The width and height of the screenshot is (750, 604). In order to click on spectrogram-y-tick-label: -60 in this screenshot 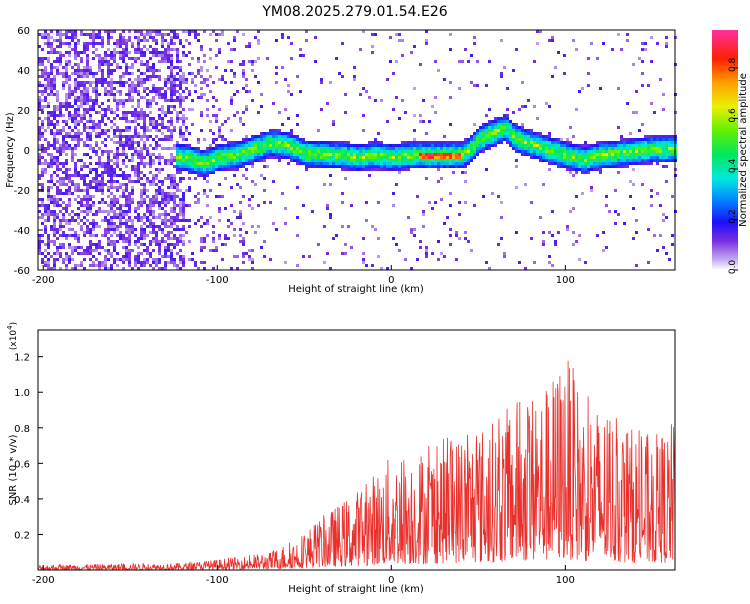, I will do `click(22, 271)`.